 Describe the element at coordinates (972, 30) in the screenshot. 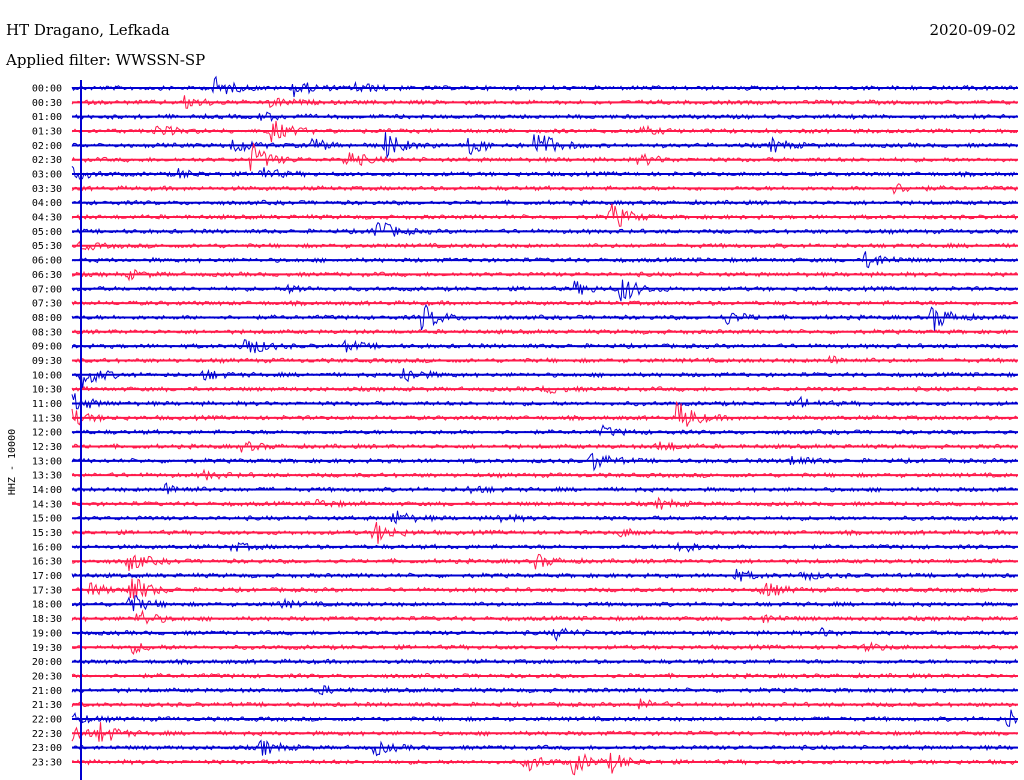

I see `date-label: 2020-09-02` at that location.